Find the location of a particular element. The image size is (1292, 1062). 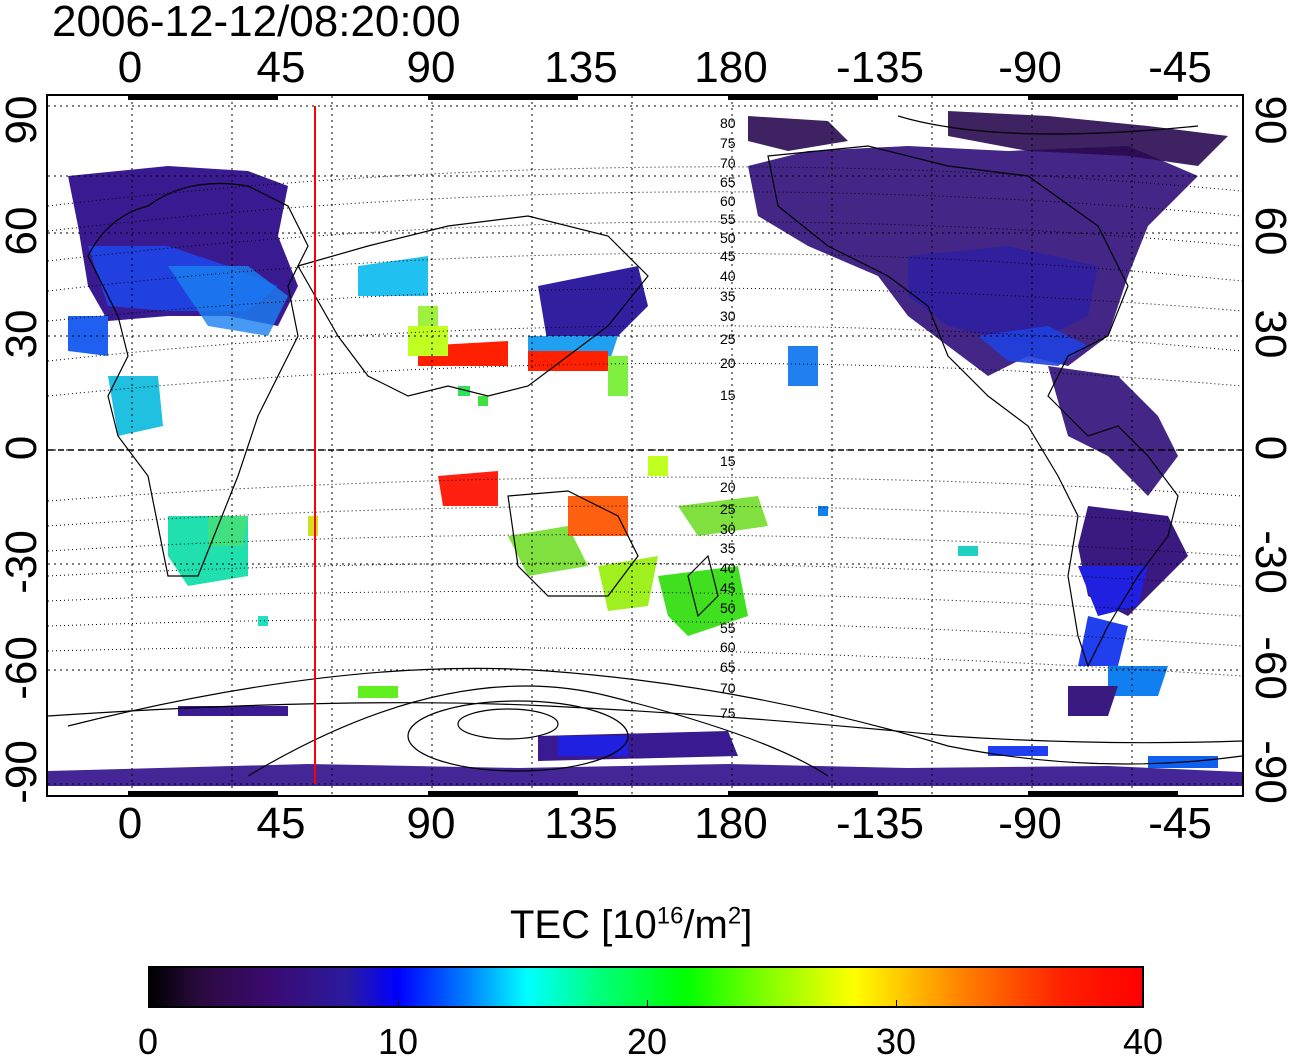

left-lat-label: -30 is located at coordinates (23, 562).